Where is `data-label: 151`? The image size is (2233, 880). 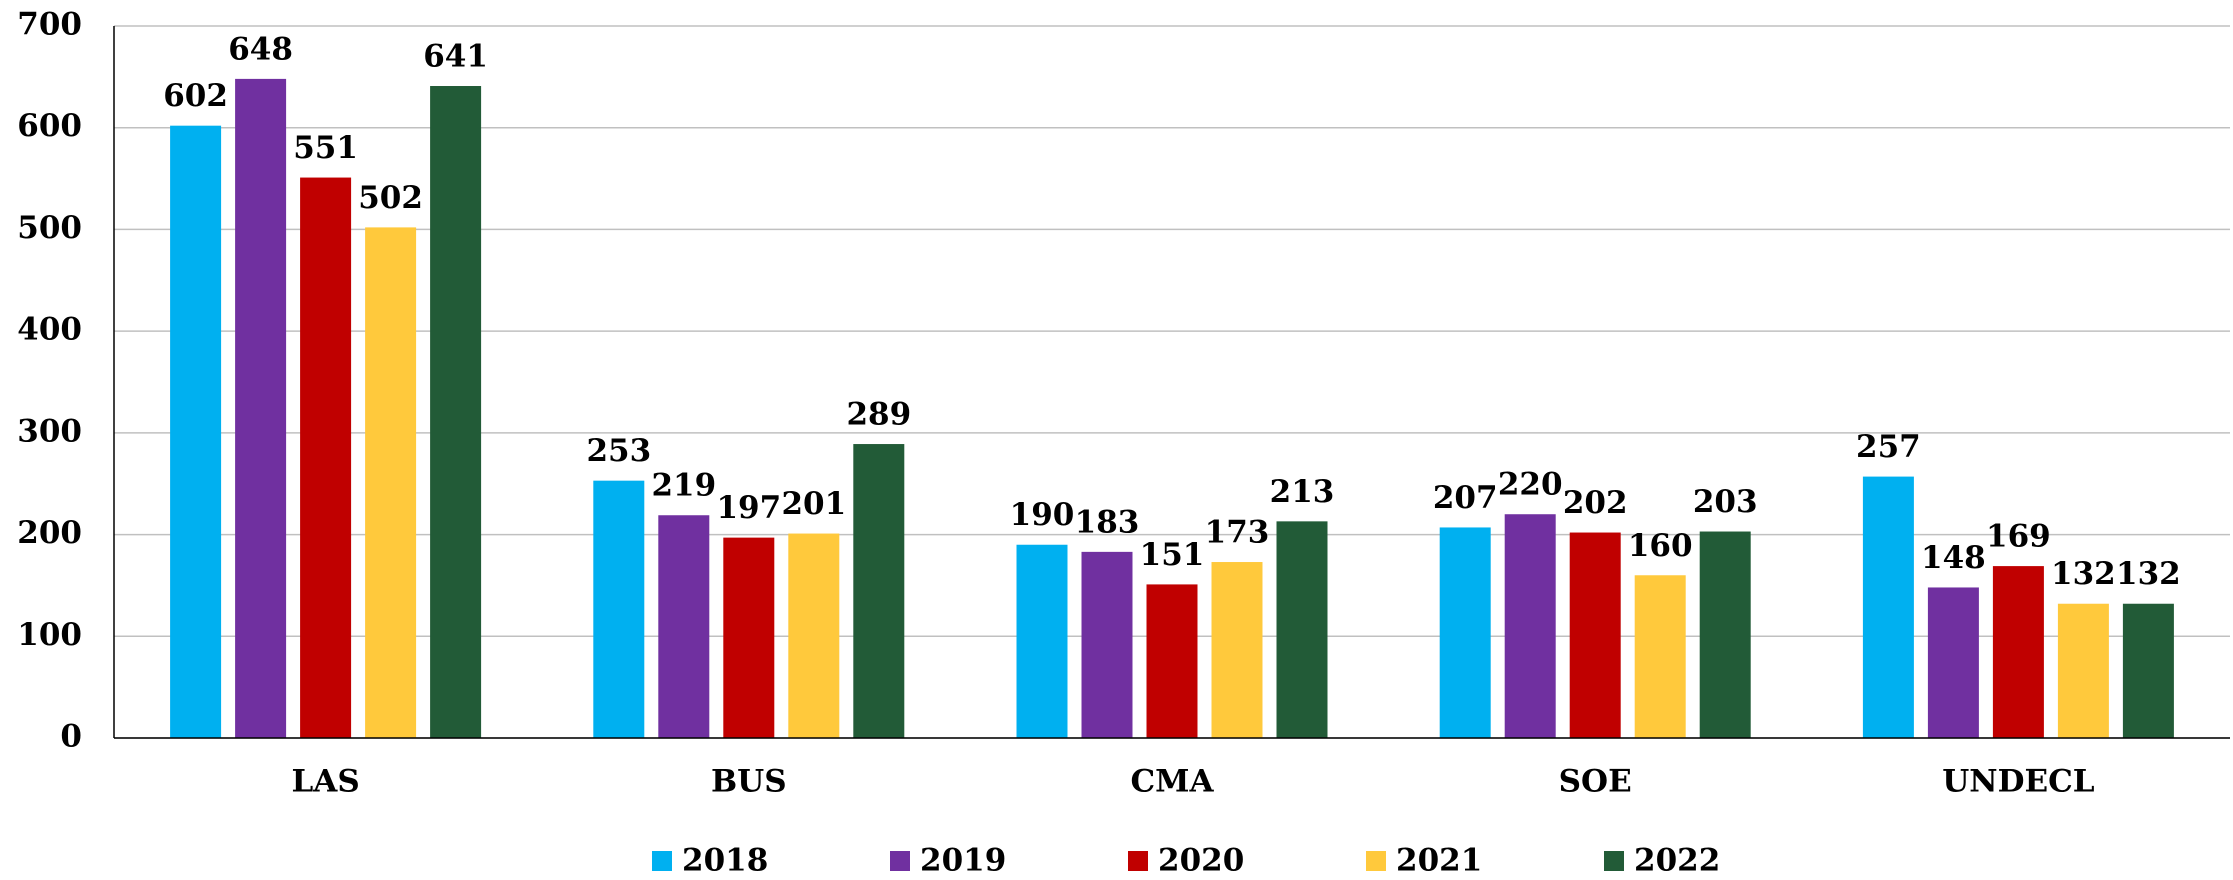 data-label: 151 is located at coordinates (1172, 555).